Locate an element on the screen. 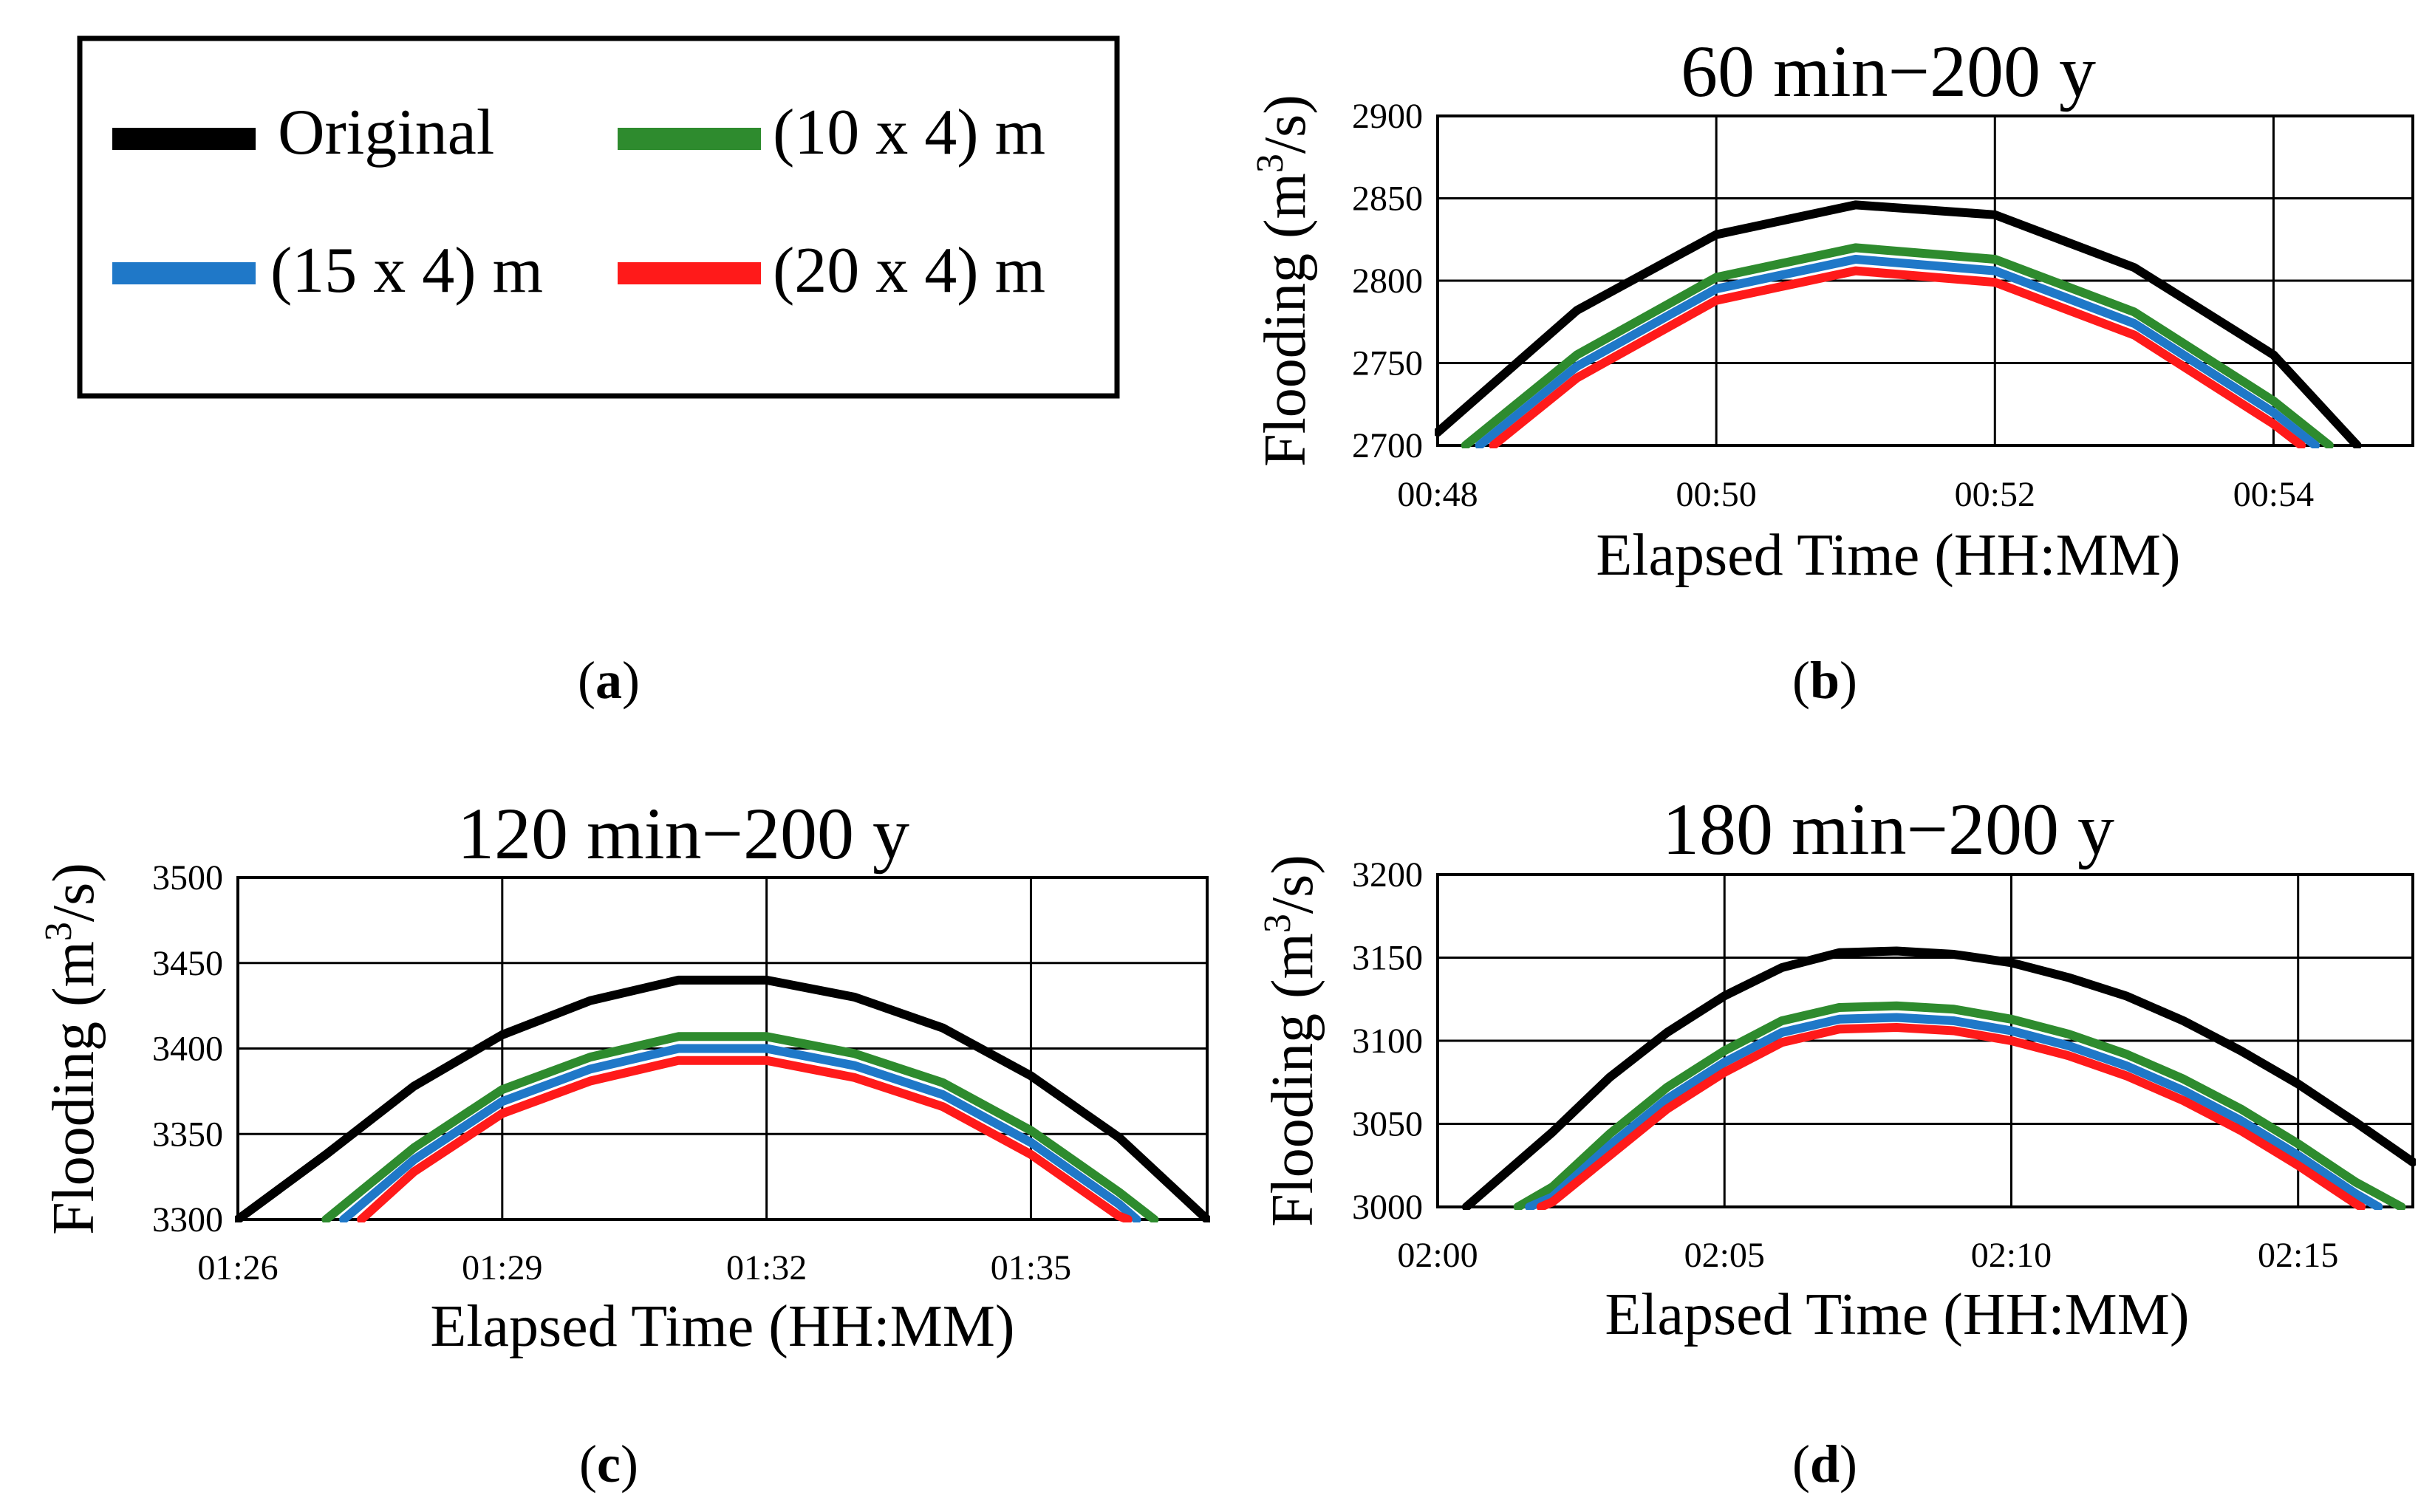  y-tick-label: 3500 is located at coordinates (187, 877).